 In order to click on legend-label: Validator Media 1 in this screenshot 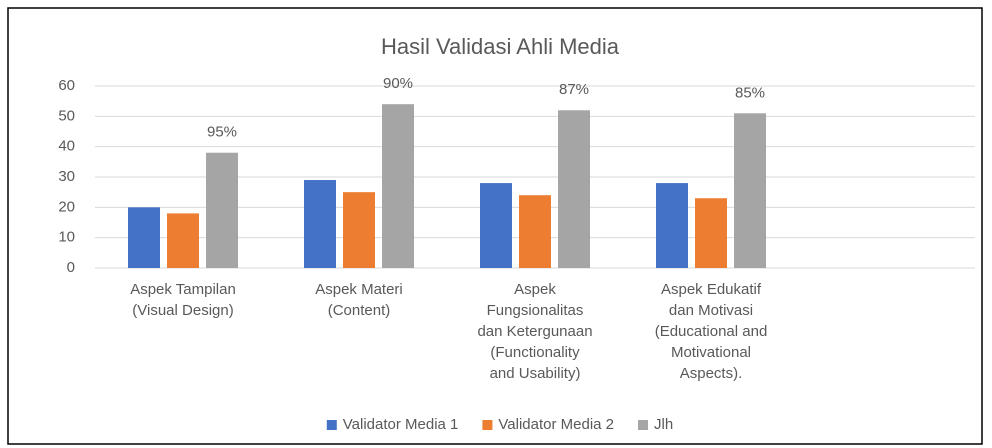, I will do `click(401, 424)`.